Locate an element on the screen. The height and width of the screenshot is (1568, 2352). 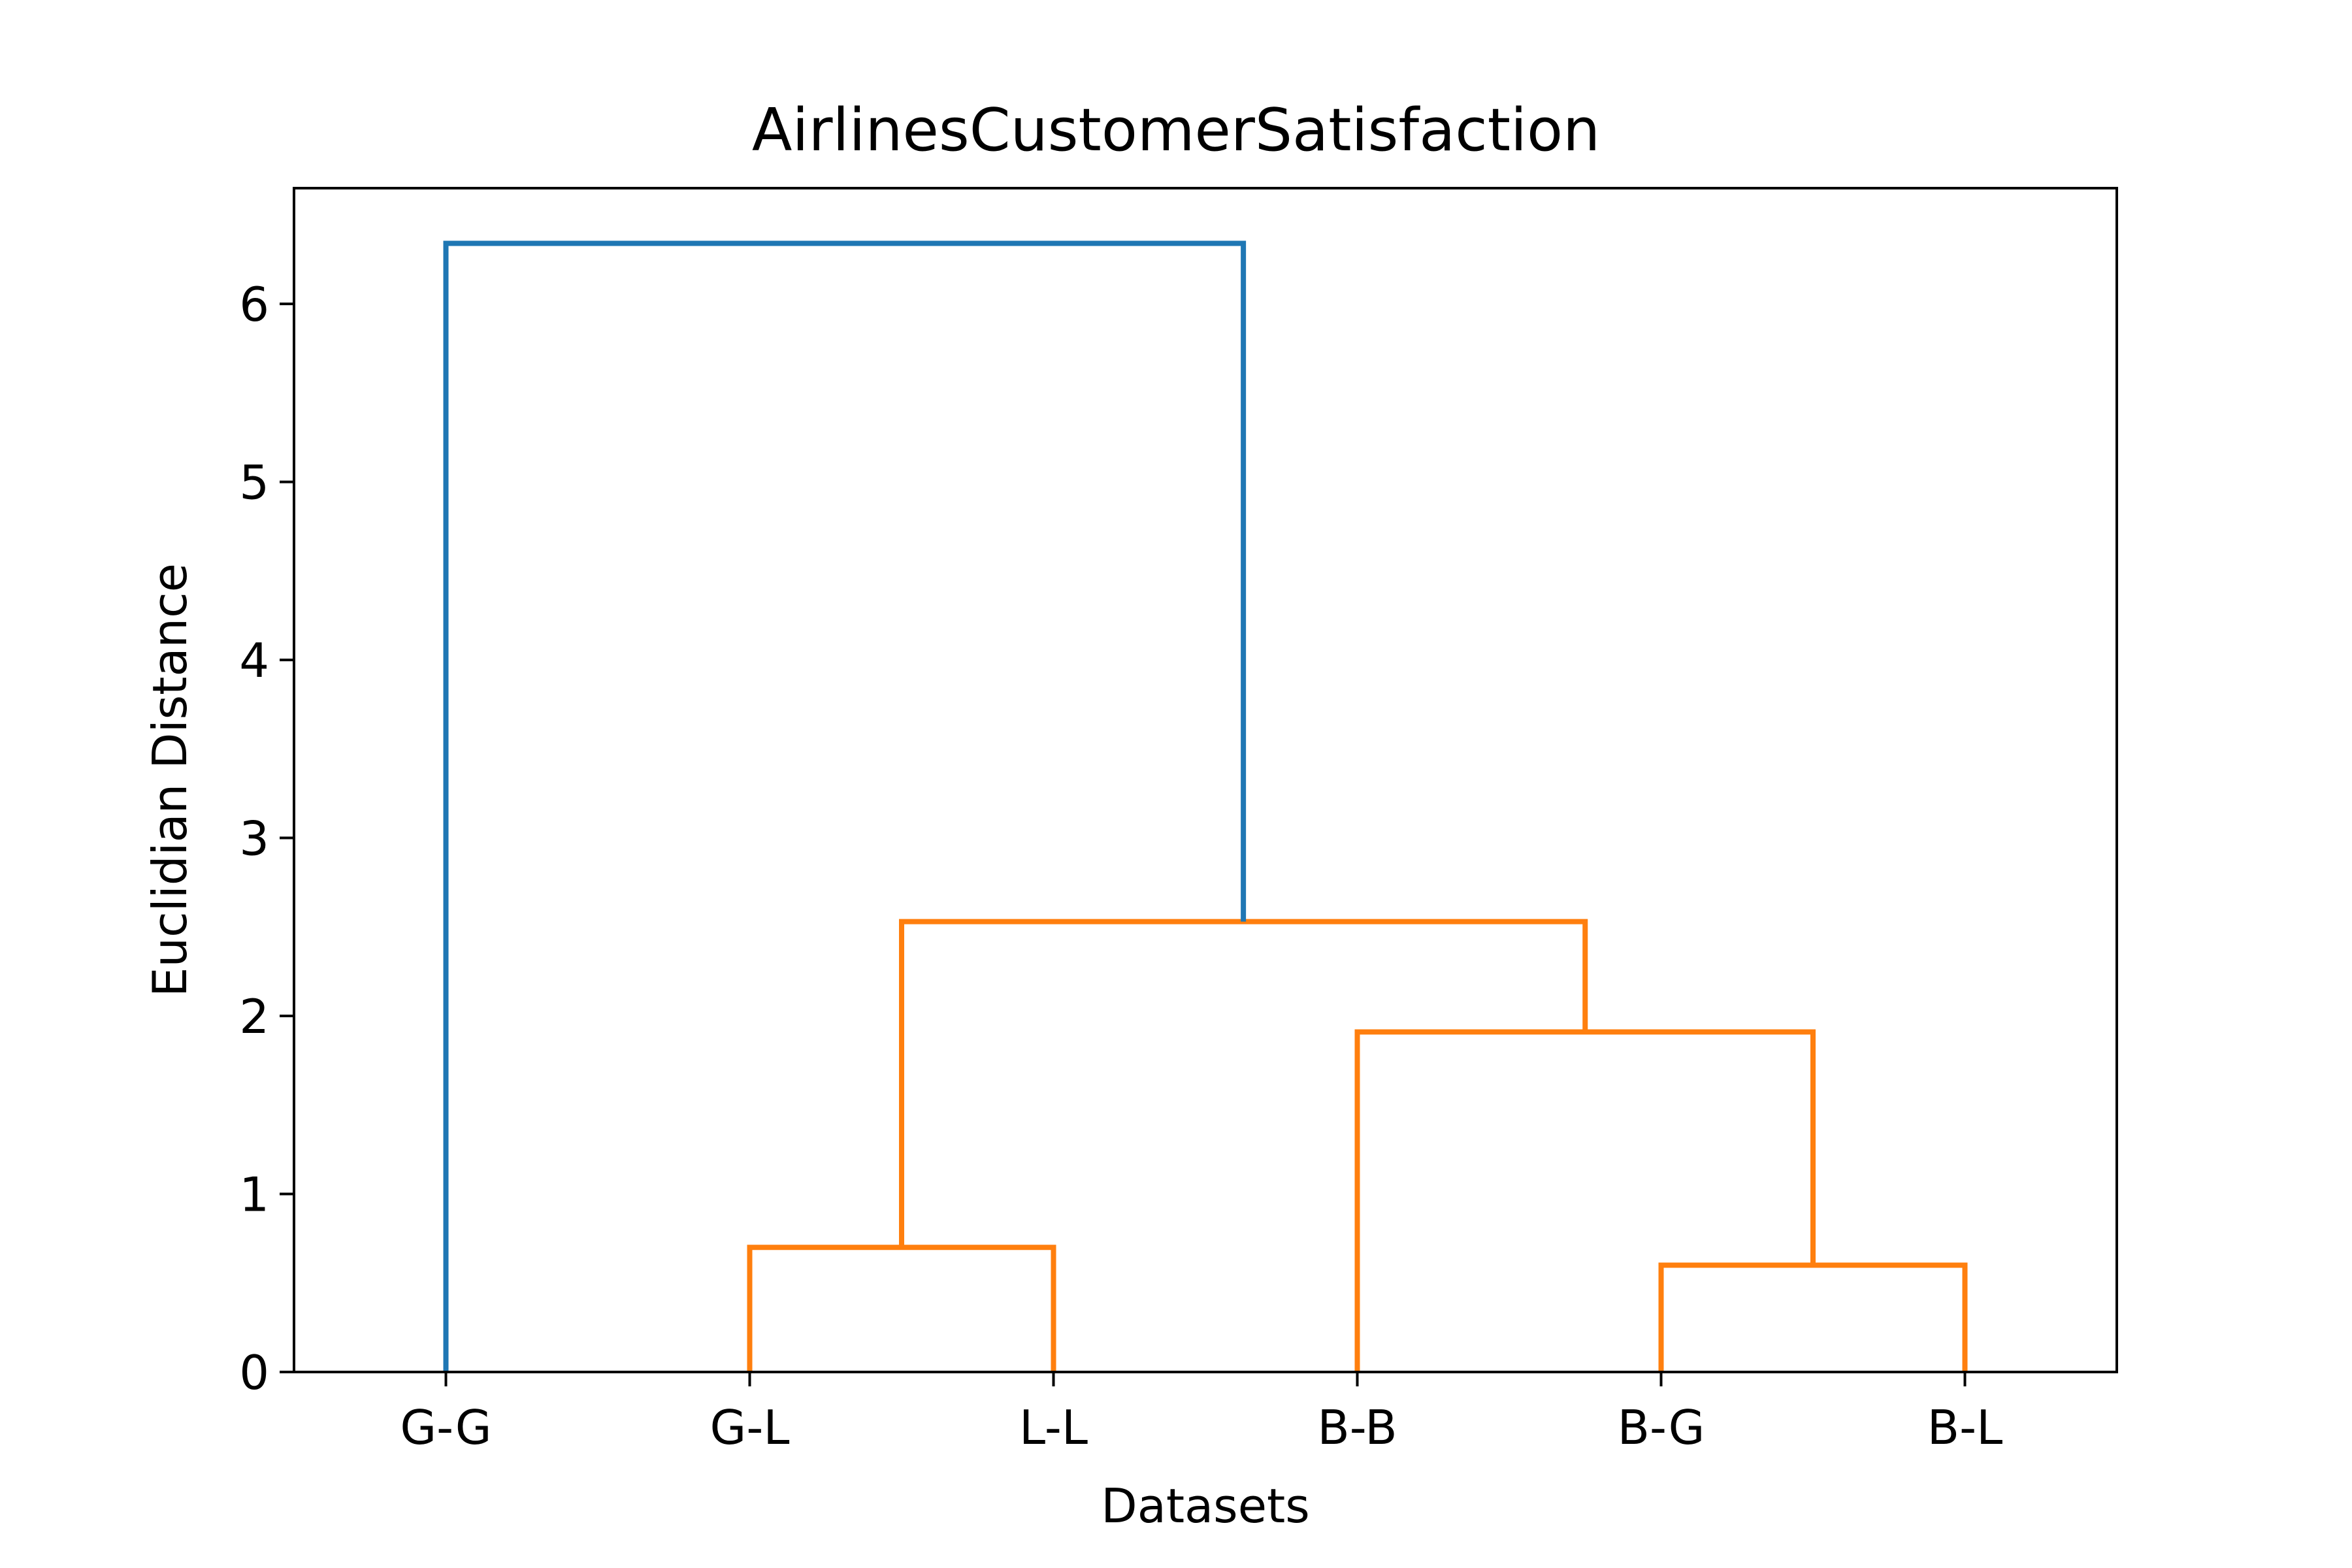
x-tick-label: L-L is located at coordinates (1053, 1427).